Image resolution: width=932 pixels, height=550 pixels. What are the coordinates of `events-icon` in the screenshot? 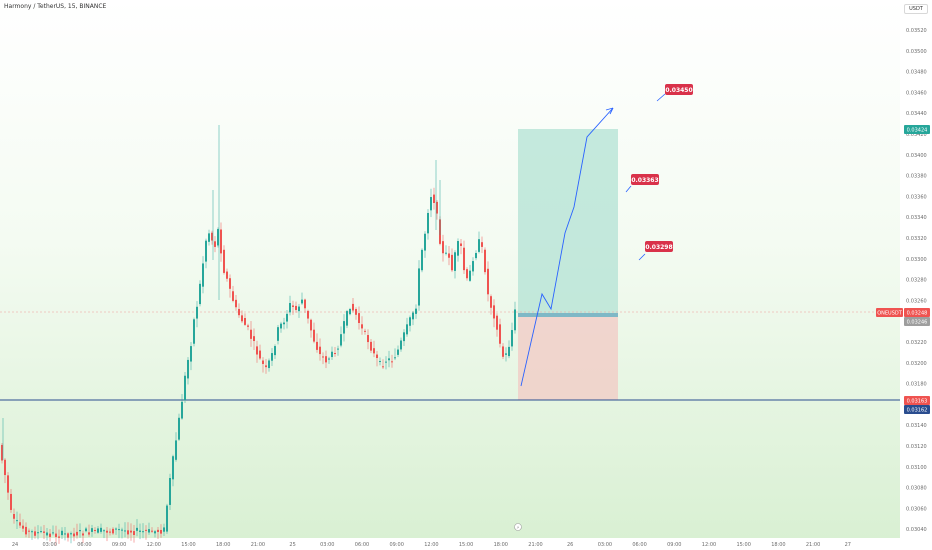 It's located at (518, 527).